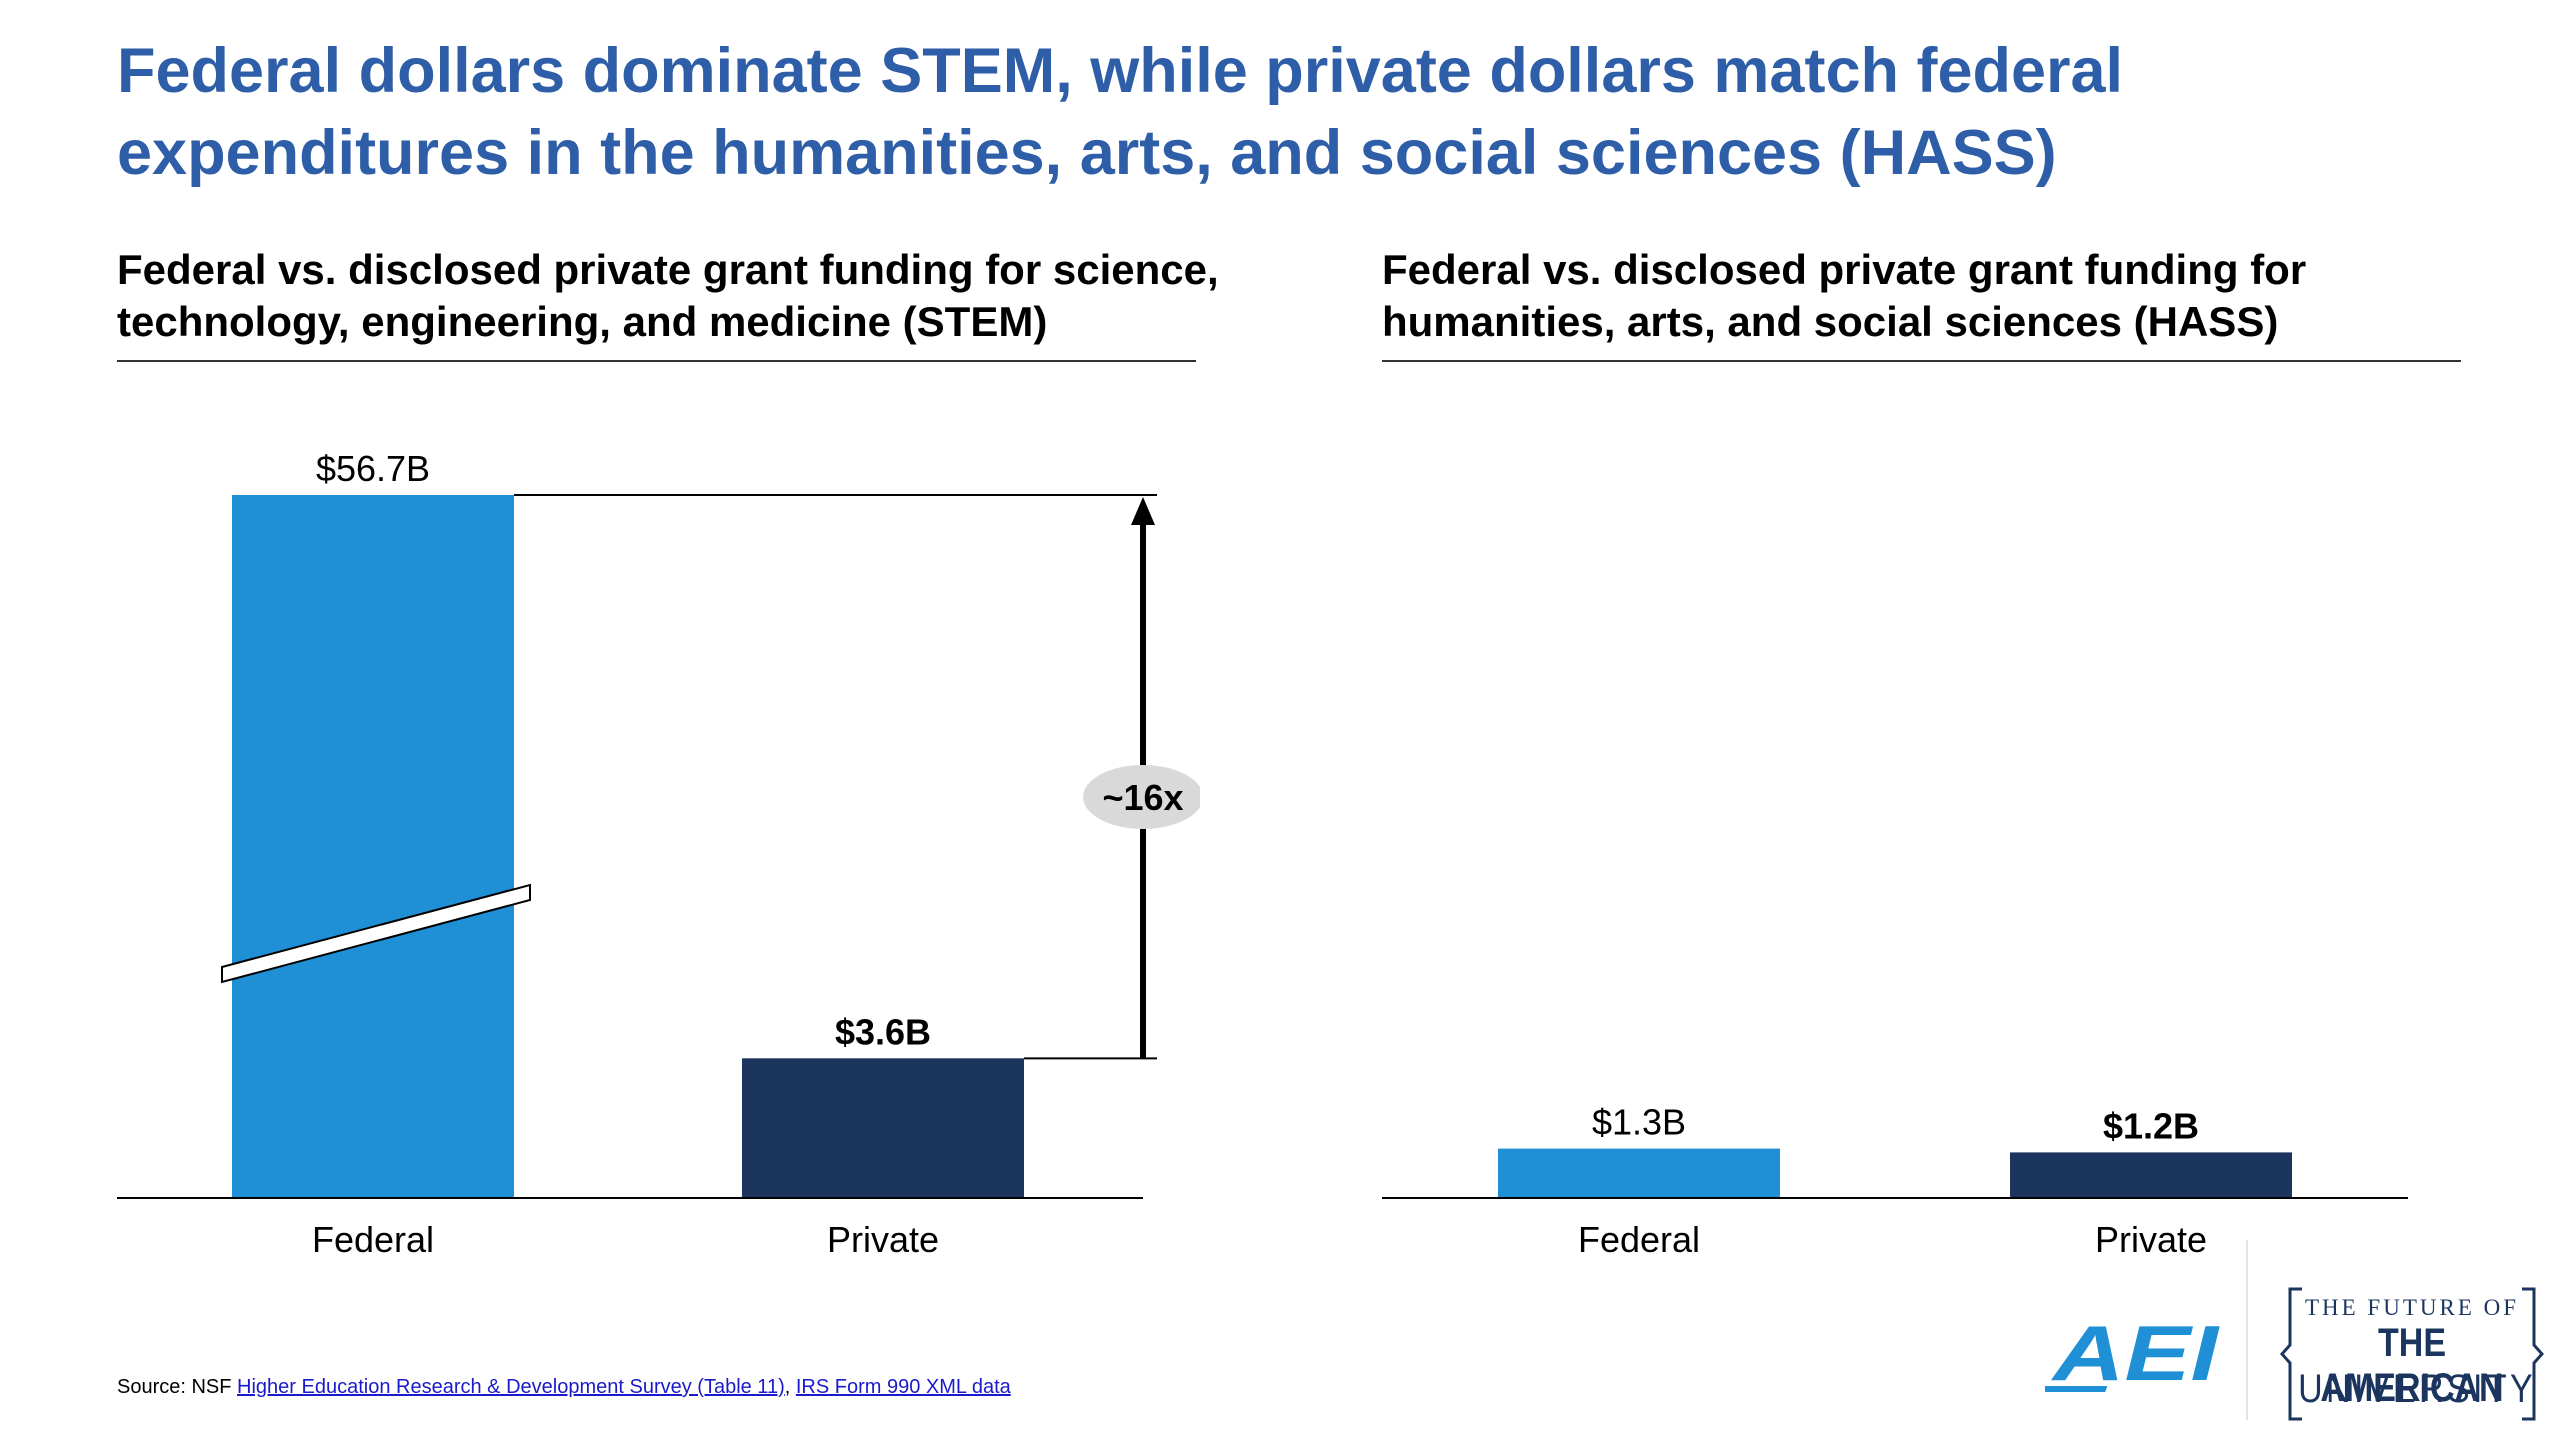 The width and height of the screenshot is (2560, 1440). I want to click on data-label-private: $1.2B, so click(2151, 1125).